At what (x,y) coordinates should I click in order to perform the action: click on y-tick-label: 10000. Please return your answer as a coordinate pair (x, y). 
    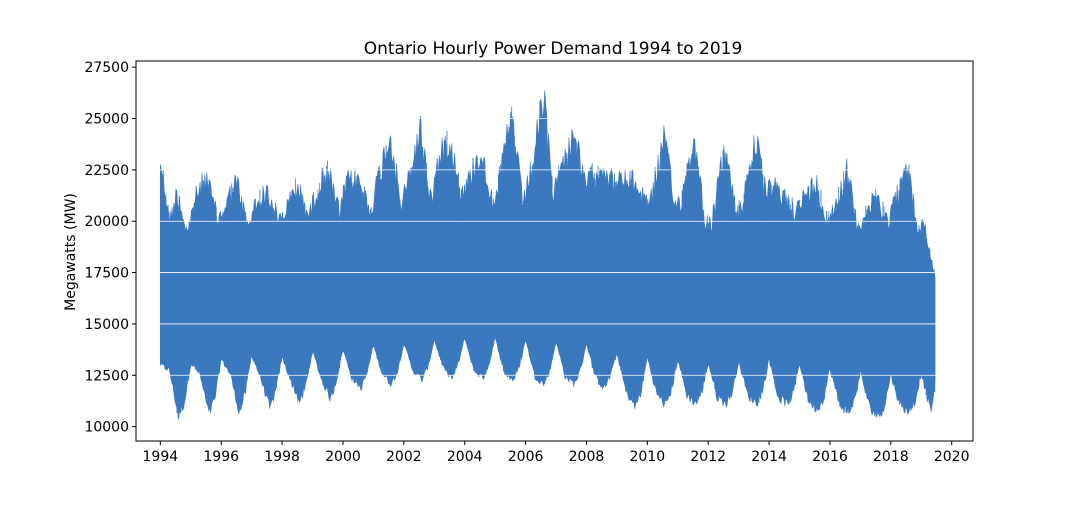
    Looking at the image, I should click on (106, 428).